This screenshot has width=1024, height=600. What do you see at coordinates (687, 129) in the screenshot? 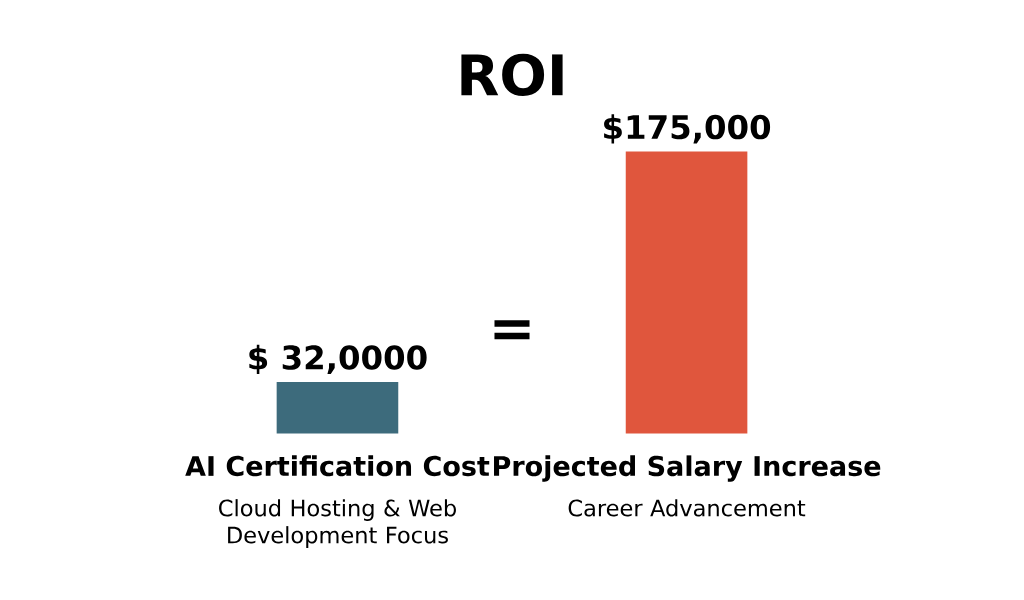
I see `data-label: $175,000` at bounding box center [687, 129].